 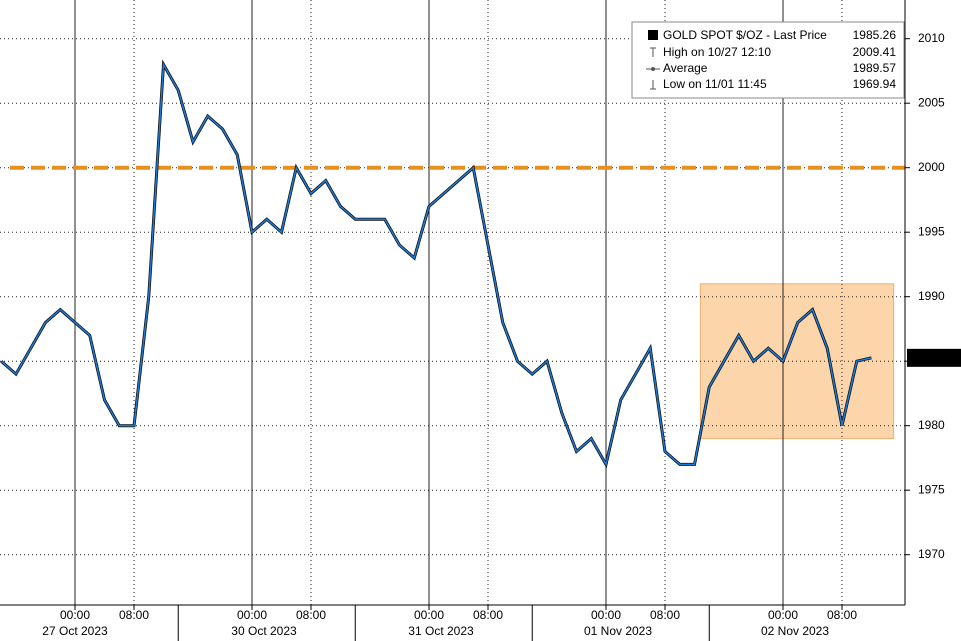 I want to click on last-price-label: 1985.26, so click(x=934, y=357).